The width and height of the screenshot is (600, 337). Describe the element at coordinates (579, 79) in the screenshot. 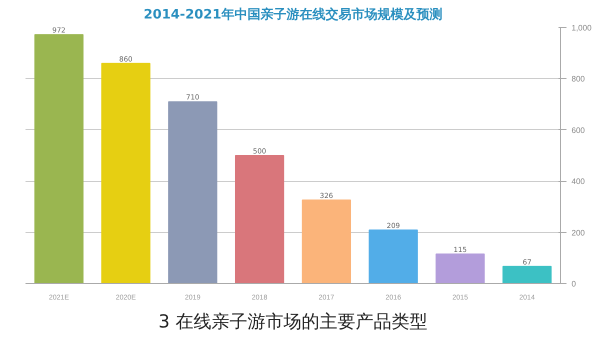

I see `y-tick-label: 800` at that location.